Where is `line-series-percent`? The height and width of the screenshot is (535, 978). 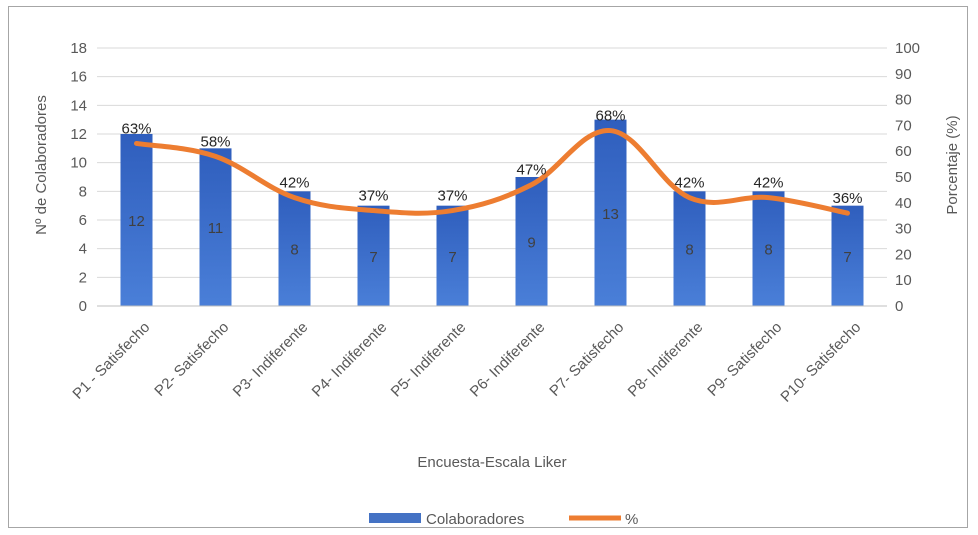
line-series-percent is located at coordinates (492, 172).